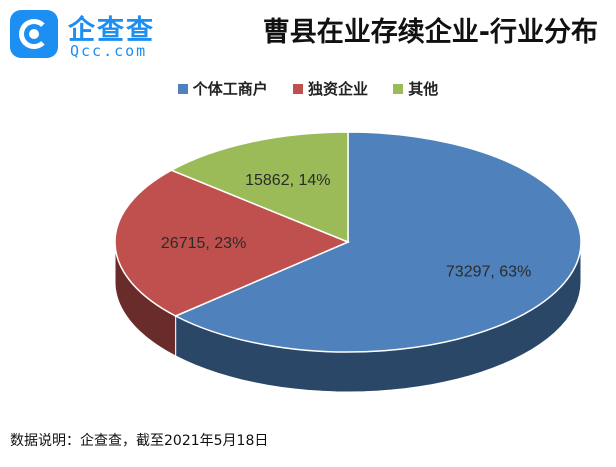  What do you see at coordinates (287, 180) in the screenshot?
I see `pie-data-label: 15862, 14%` at bounding box center [287, 180].